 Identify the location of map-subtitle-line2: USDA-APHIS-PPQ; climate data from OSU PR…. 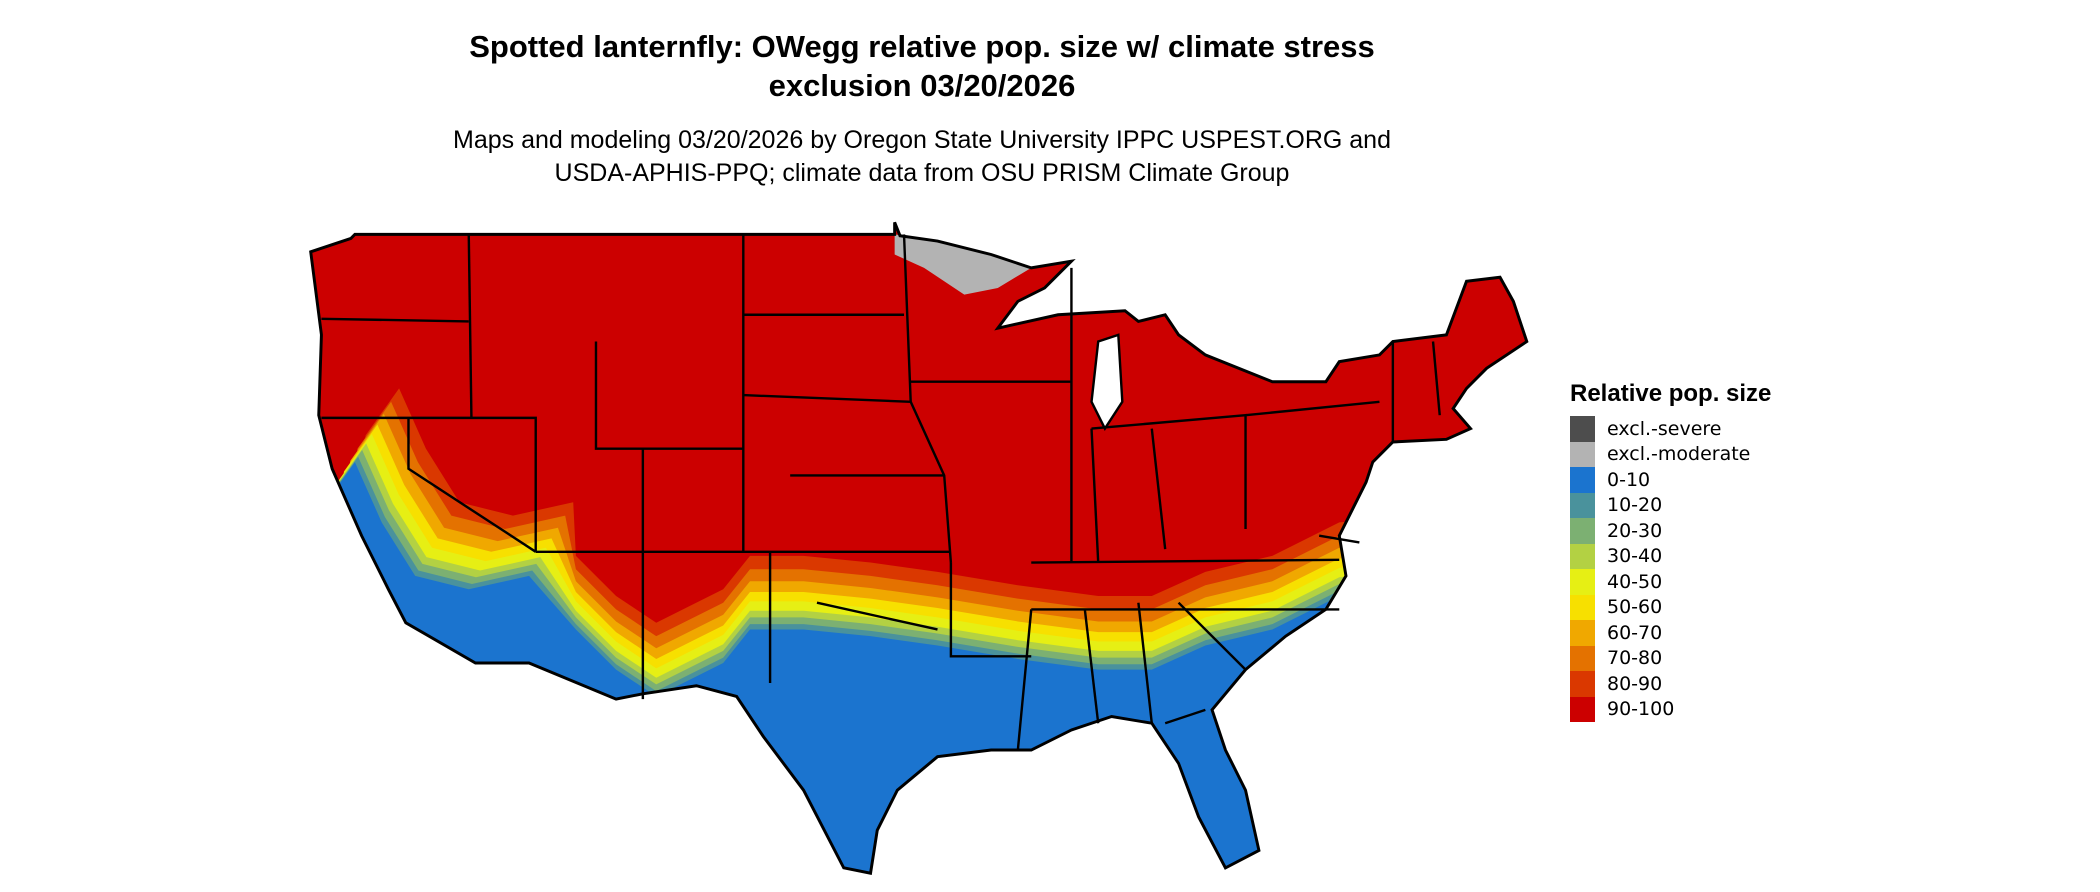
(922, 173).